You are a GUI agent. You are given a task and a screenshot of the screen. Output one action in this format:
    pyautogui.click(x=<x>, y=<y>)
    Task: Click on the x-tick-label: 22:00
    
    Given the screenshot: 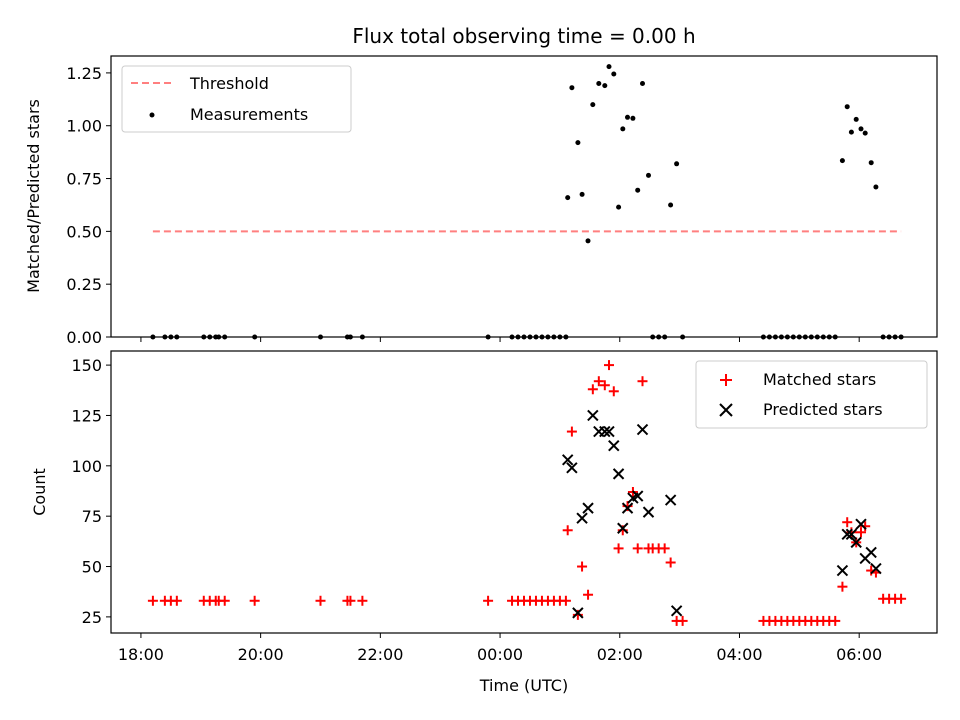 What is the action you would take?
    pyautogui.click(x=380, y=654)
    